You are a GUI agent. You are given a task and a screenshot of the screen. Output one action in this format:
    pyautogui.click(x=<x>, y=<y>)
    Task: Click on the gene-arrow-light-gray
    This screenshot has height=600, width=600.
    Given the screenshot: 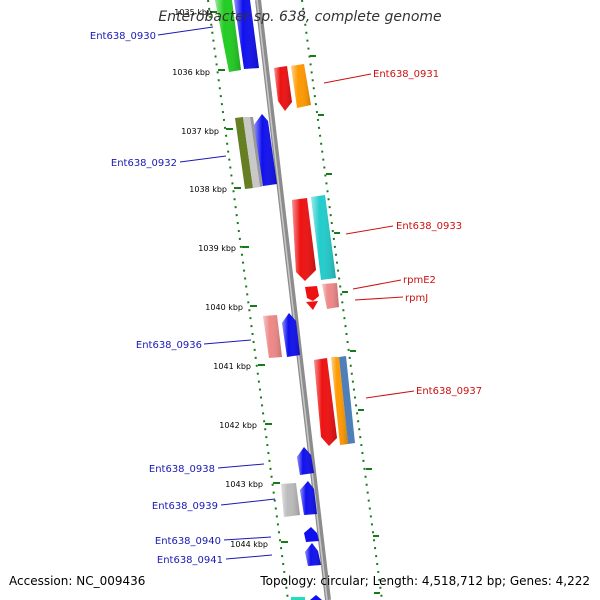 What is the action you would take?
    pyautogui.click(x=251, y=152)
    